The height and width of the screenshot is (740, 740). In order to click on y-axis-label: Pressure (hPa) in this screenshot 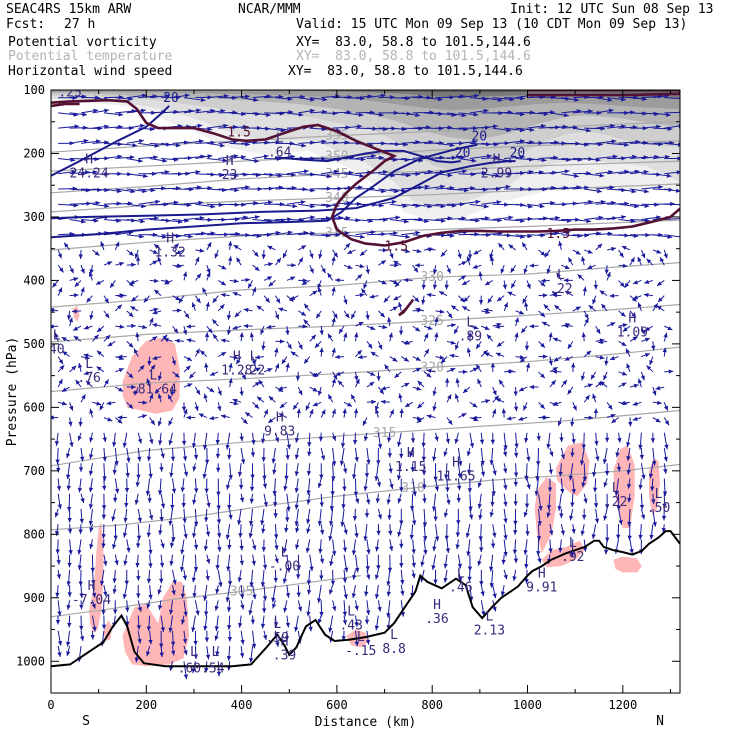, I will do `click(12, 392)`.